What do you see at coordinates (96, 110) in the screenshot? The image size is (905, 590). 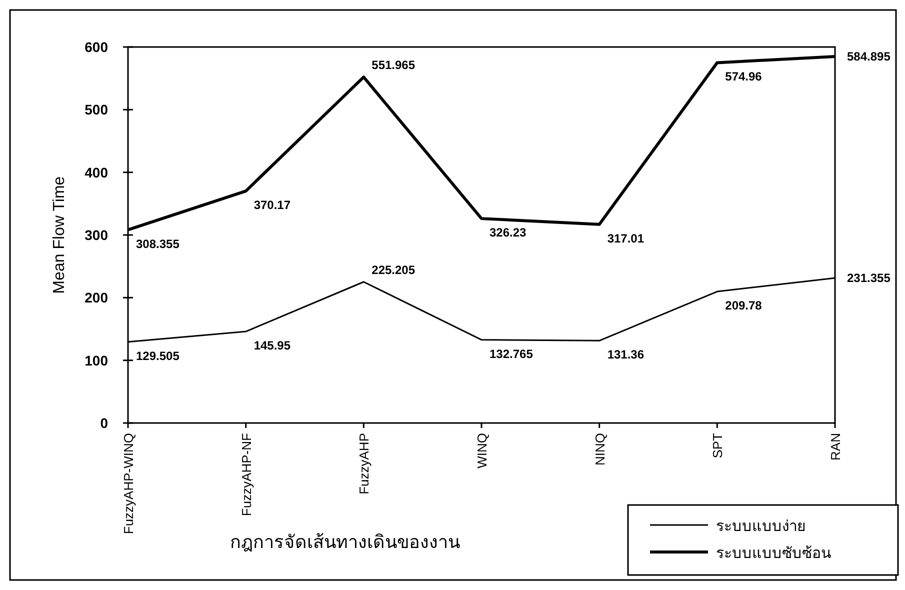 I see `y-tick-label: 500` at bounding box center [96, 110].